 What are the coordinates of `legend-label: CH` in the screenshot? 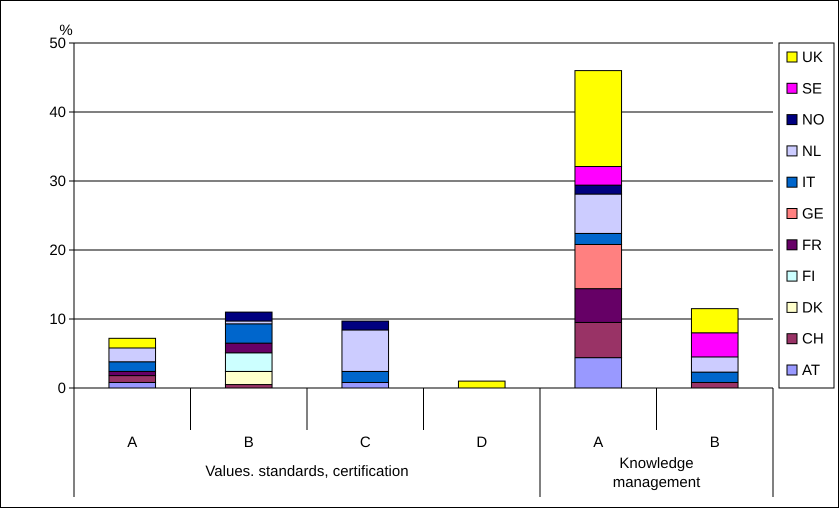 It's located at (813, 339).